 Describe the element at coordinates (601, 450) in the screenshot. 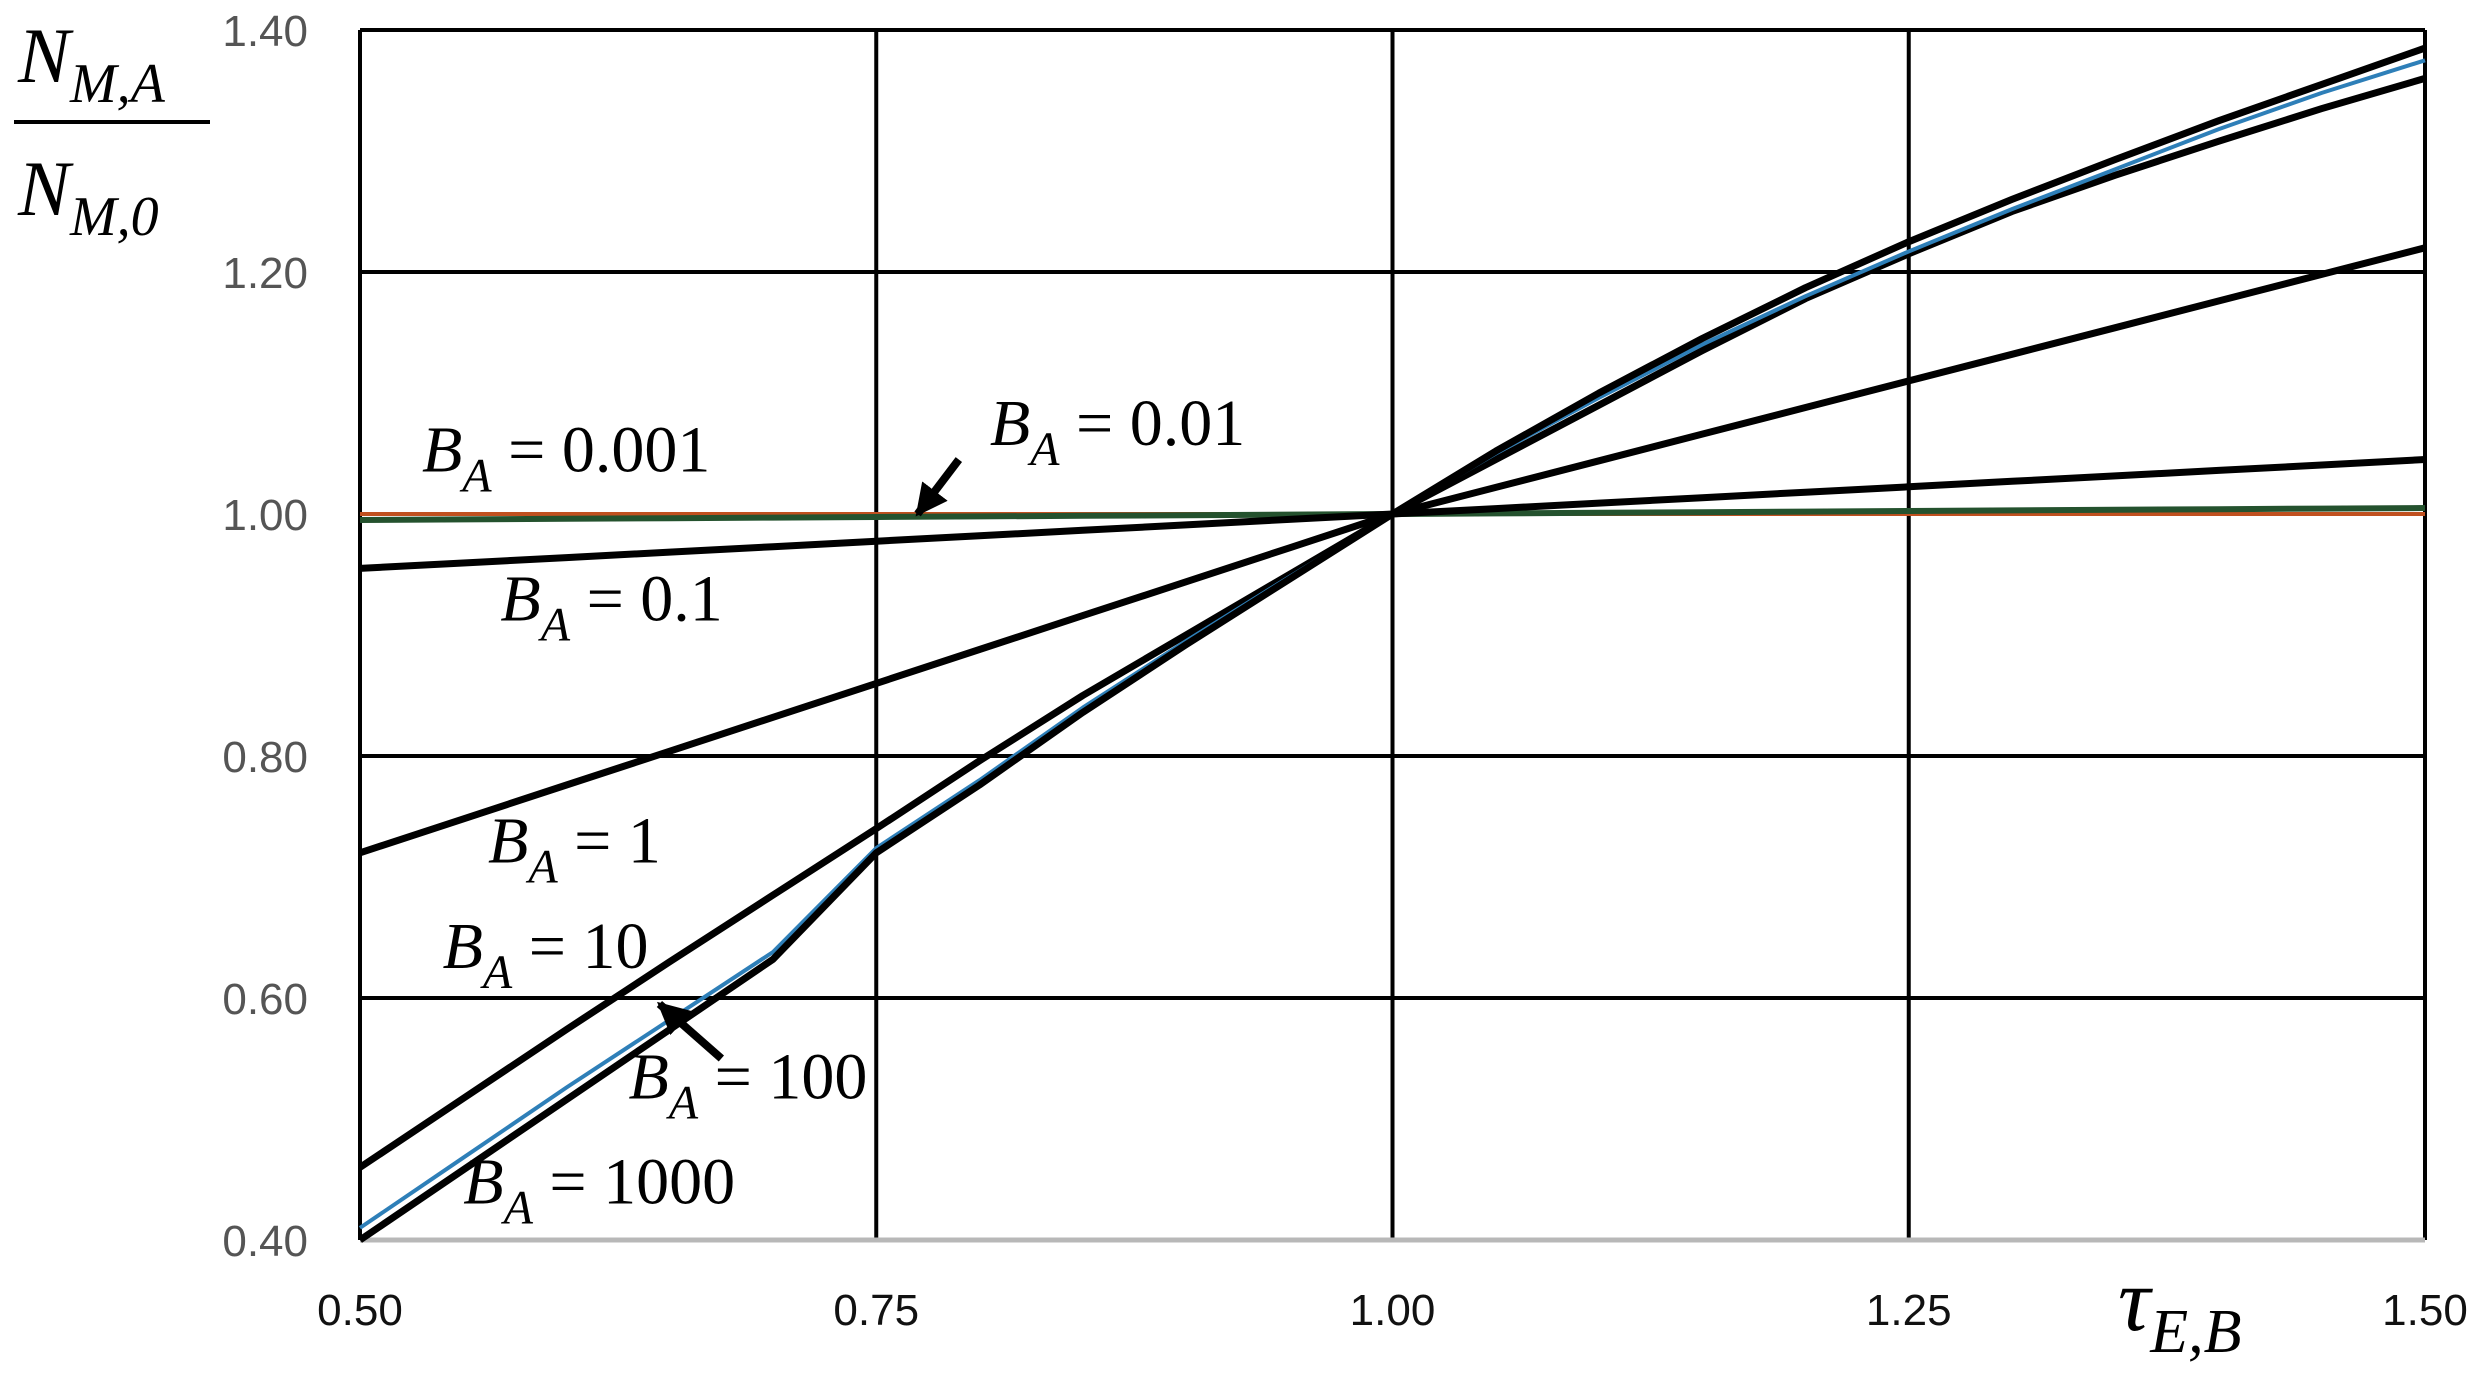

I see `series-label-value: = 0.001` at that location.